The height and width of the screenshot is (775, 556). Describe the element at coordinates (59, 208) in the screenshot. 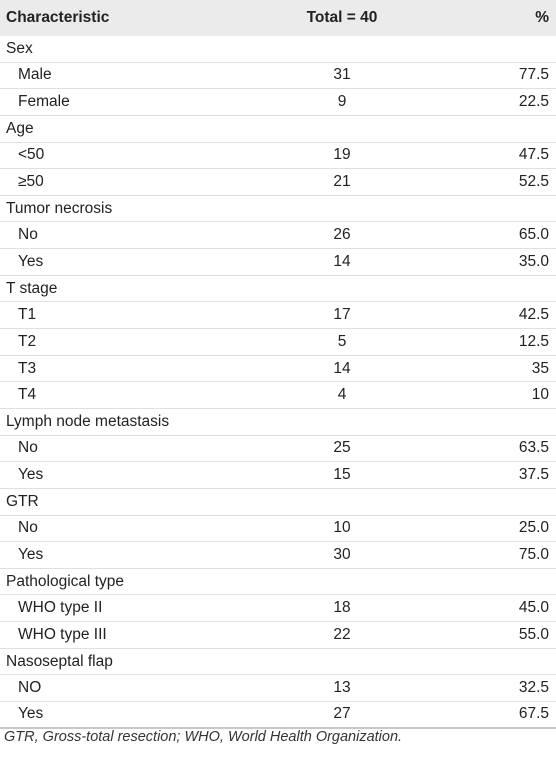

I see `group-label: Tumor necrosis` at that location.